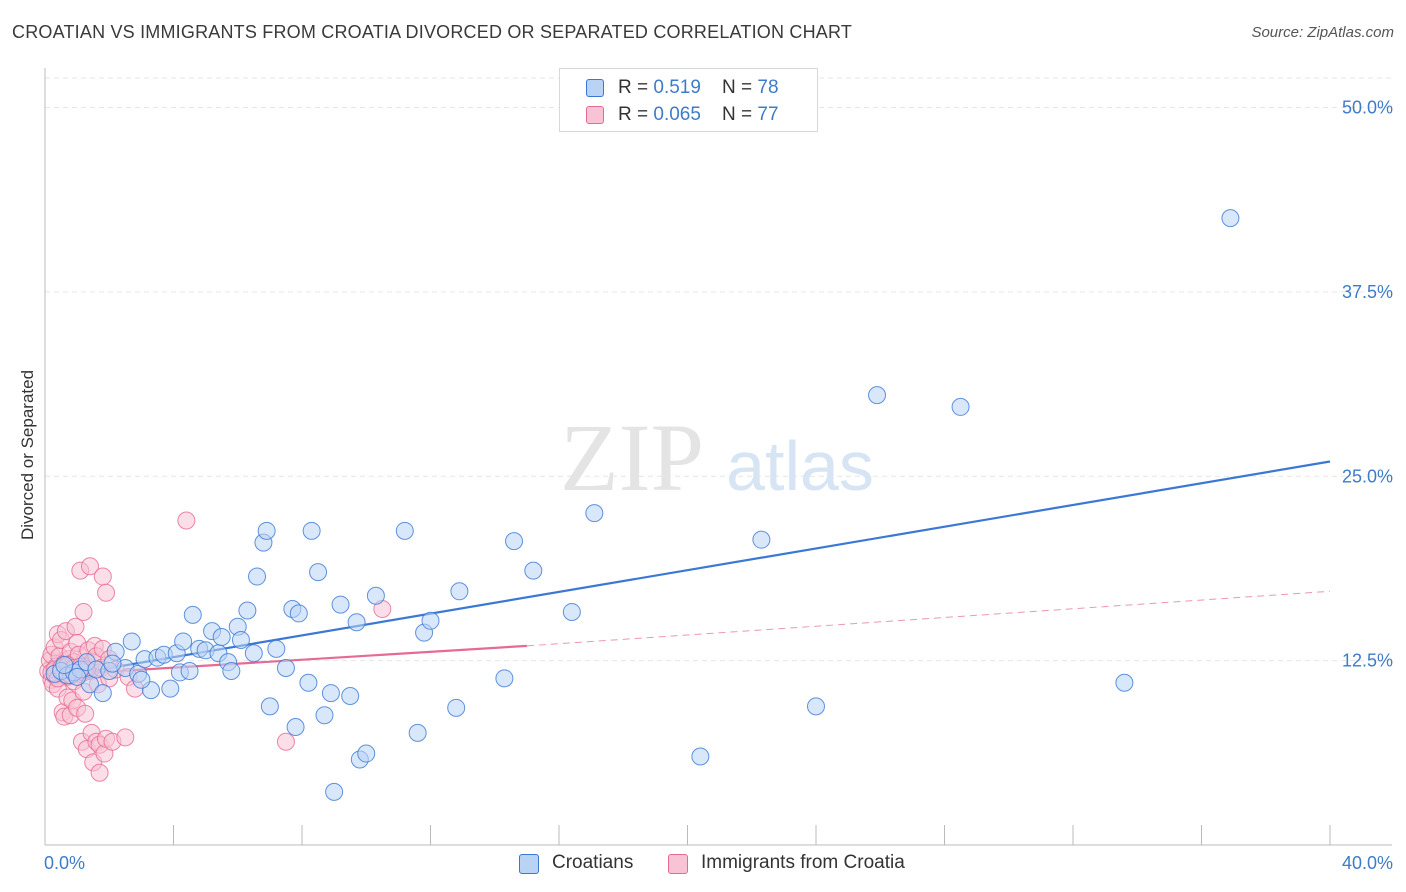 The width and height of the screenshot is (1406, 892). I want to click on y-axis-title: Divorced or Separated, so click(27, 455).